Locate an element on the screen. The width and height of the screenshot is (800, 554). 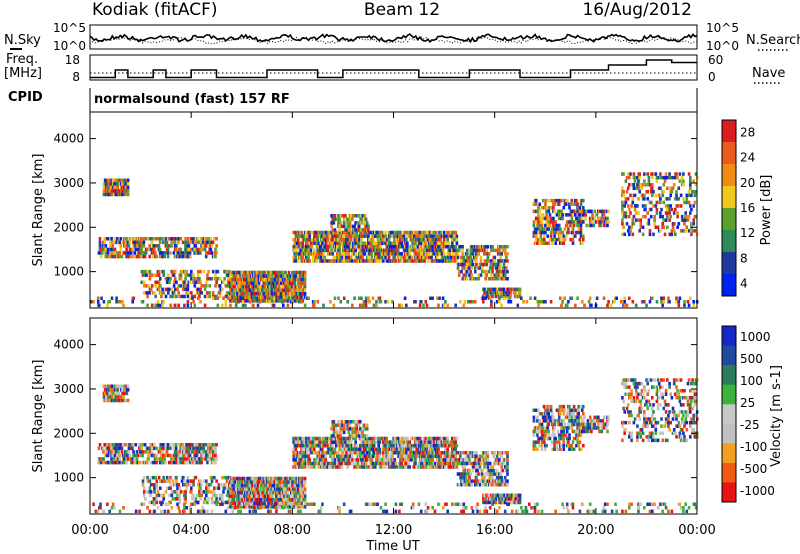
noise-panel is located at coordinates (393, 37).